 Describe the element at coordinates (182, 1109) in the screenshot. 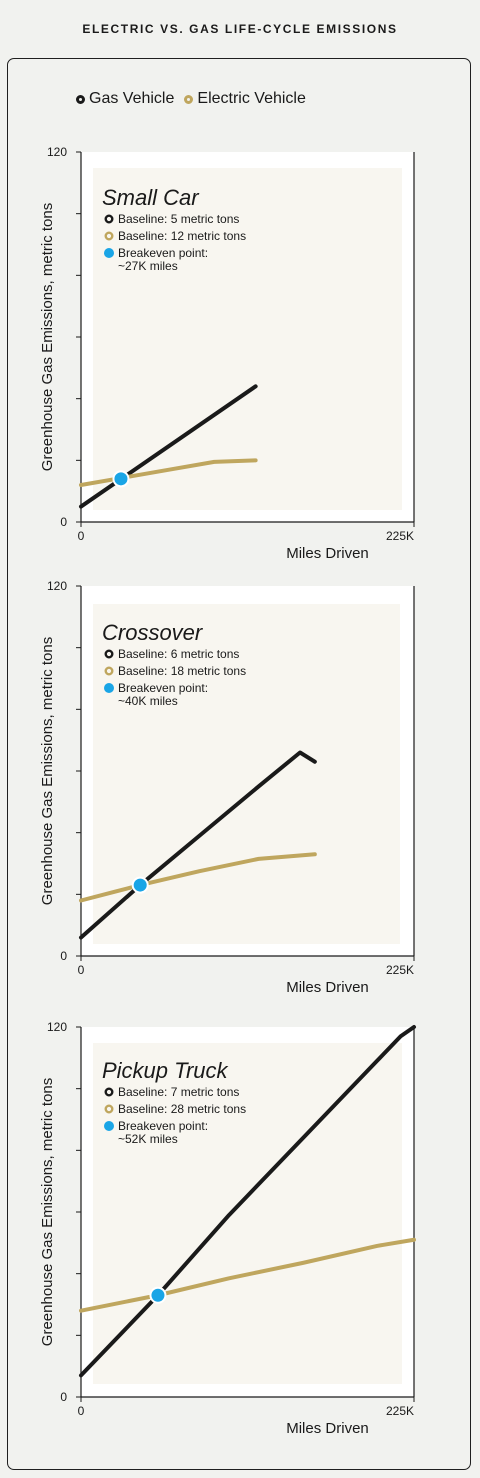

I see `annotation-text: Baseline: 28 metric tons` at that location.